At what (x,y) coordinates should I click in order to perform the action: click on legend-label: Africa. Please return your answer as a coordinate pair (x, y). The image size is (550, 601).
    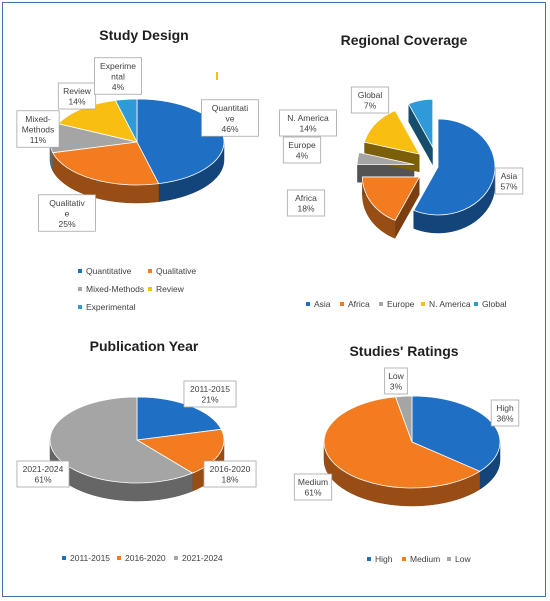
    Looking at the image, I should click on (359, 304).